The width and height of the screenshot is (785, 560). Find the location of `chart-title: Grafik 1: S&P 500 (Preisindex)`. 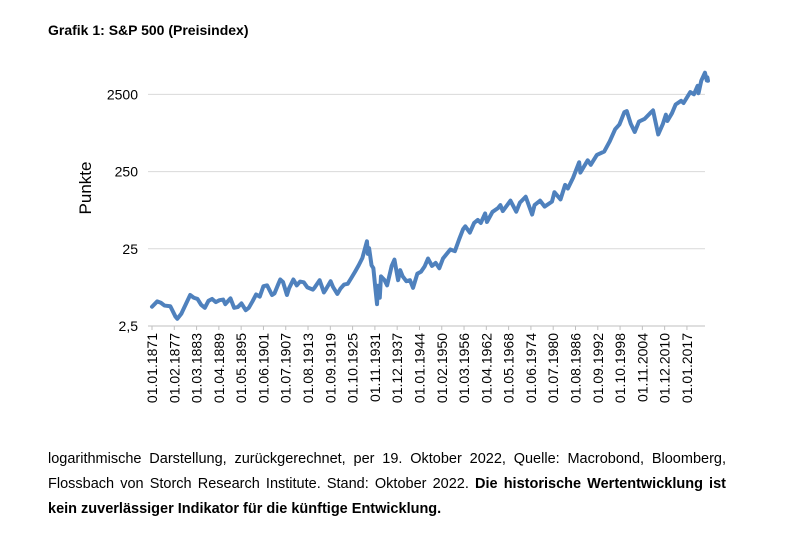

chart-title: Grafik 1: S&P 500 (Preisindex) is located at coordinates (148, 30).